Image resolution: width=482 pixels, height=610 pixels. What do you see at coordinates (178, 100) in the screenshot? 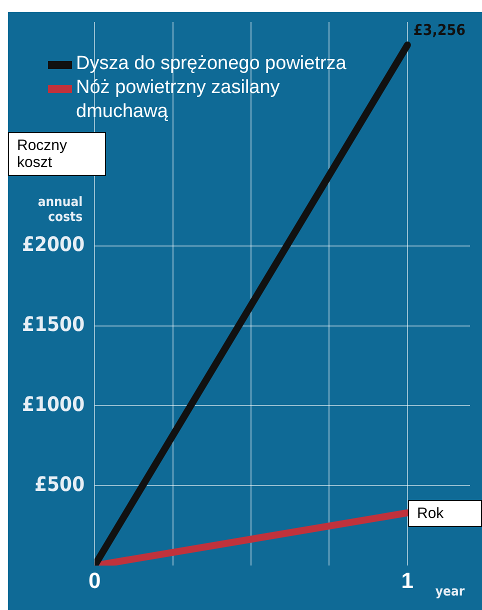
I see `legend-label: Nóż powietrzny zasilany dmuchawą` at bounding box center [178, 100].